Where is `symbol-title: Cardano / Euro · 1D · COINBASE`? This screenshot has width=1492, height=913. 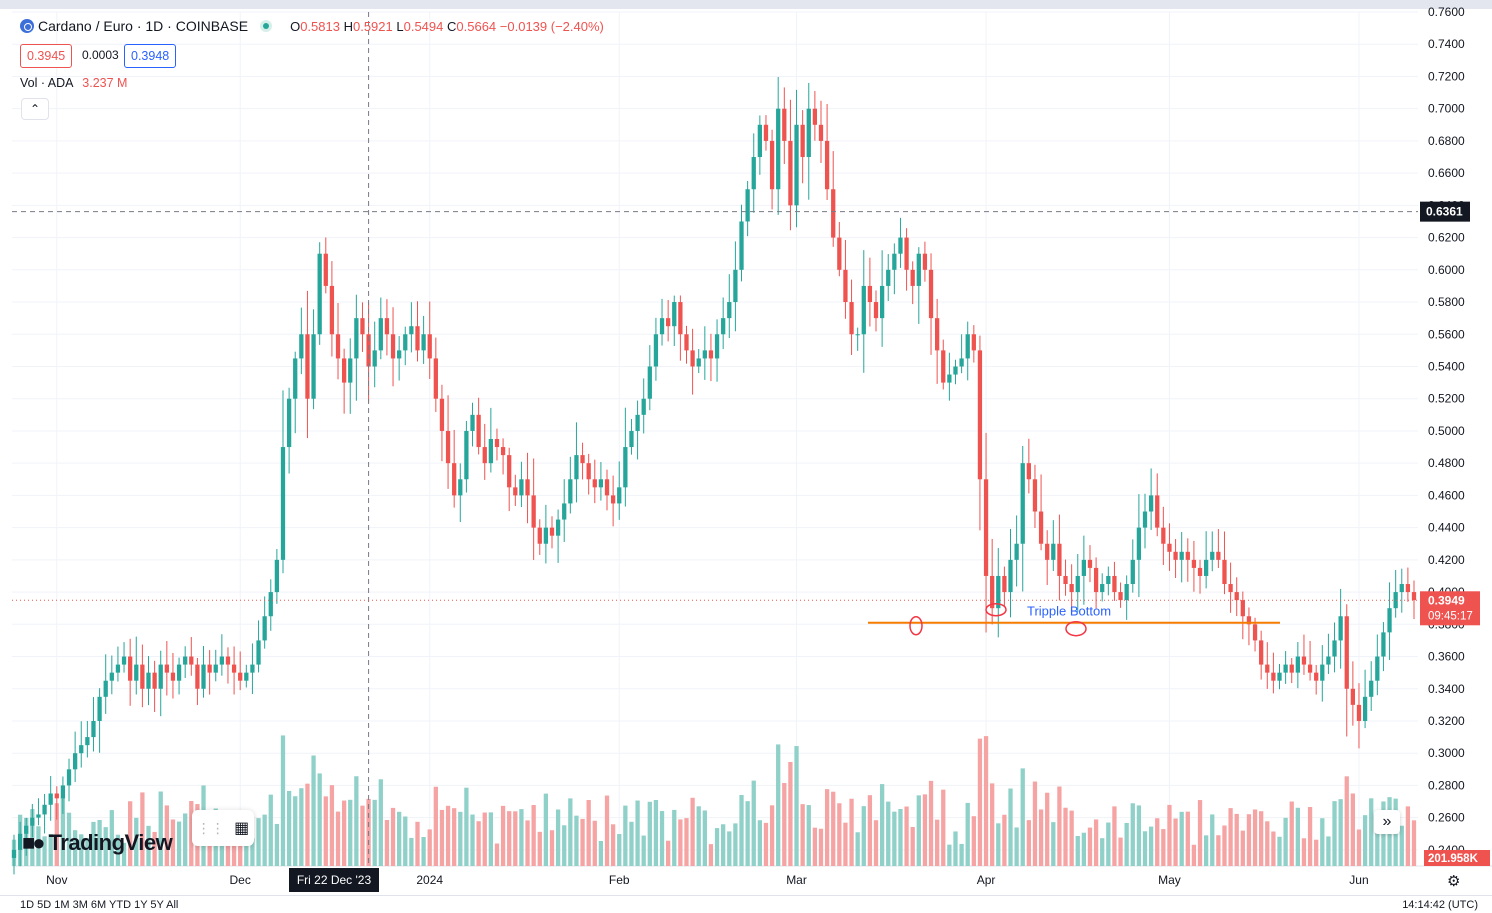 symbol-title: Cardano / Euro · 1D · COINBASE is located at coordinates (143, 26).